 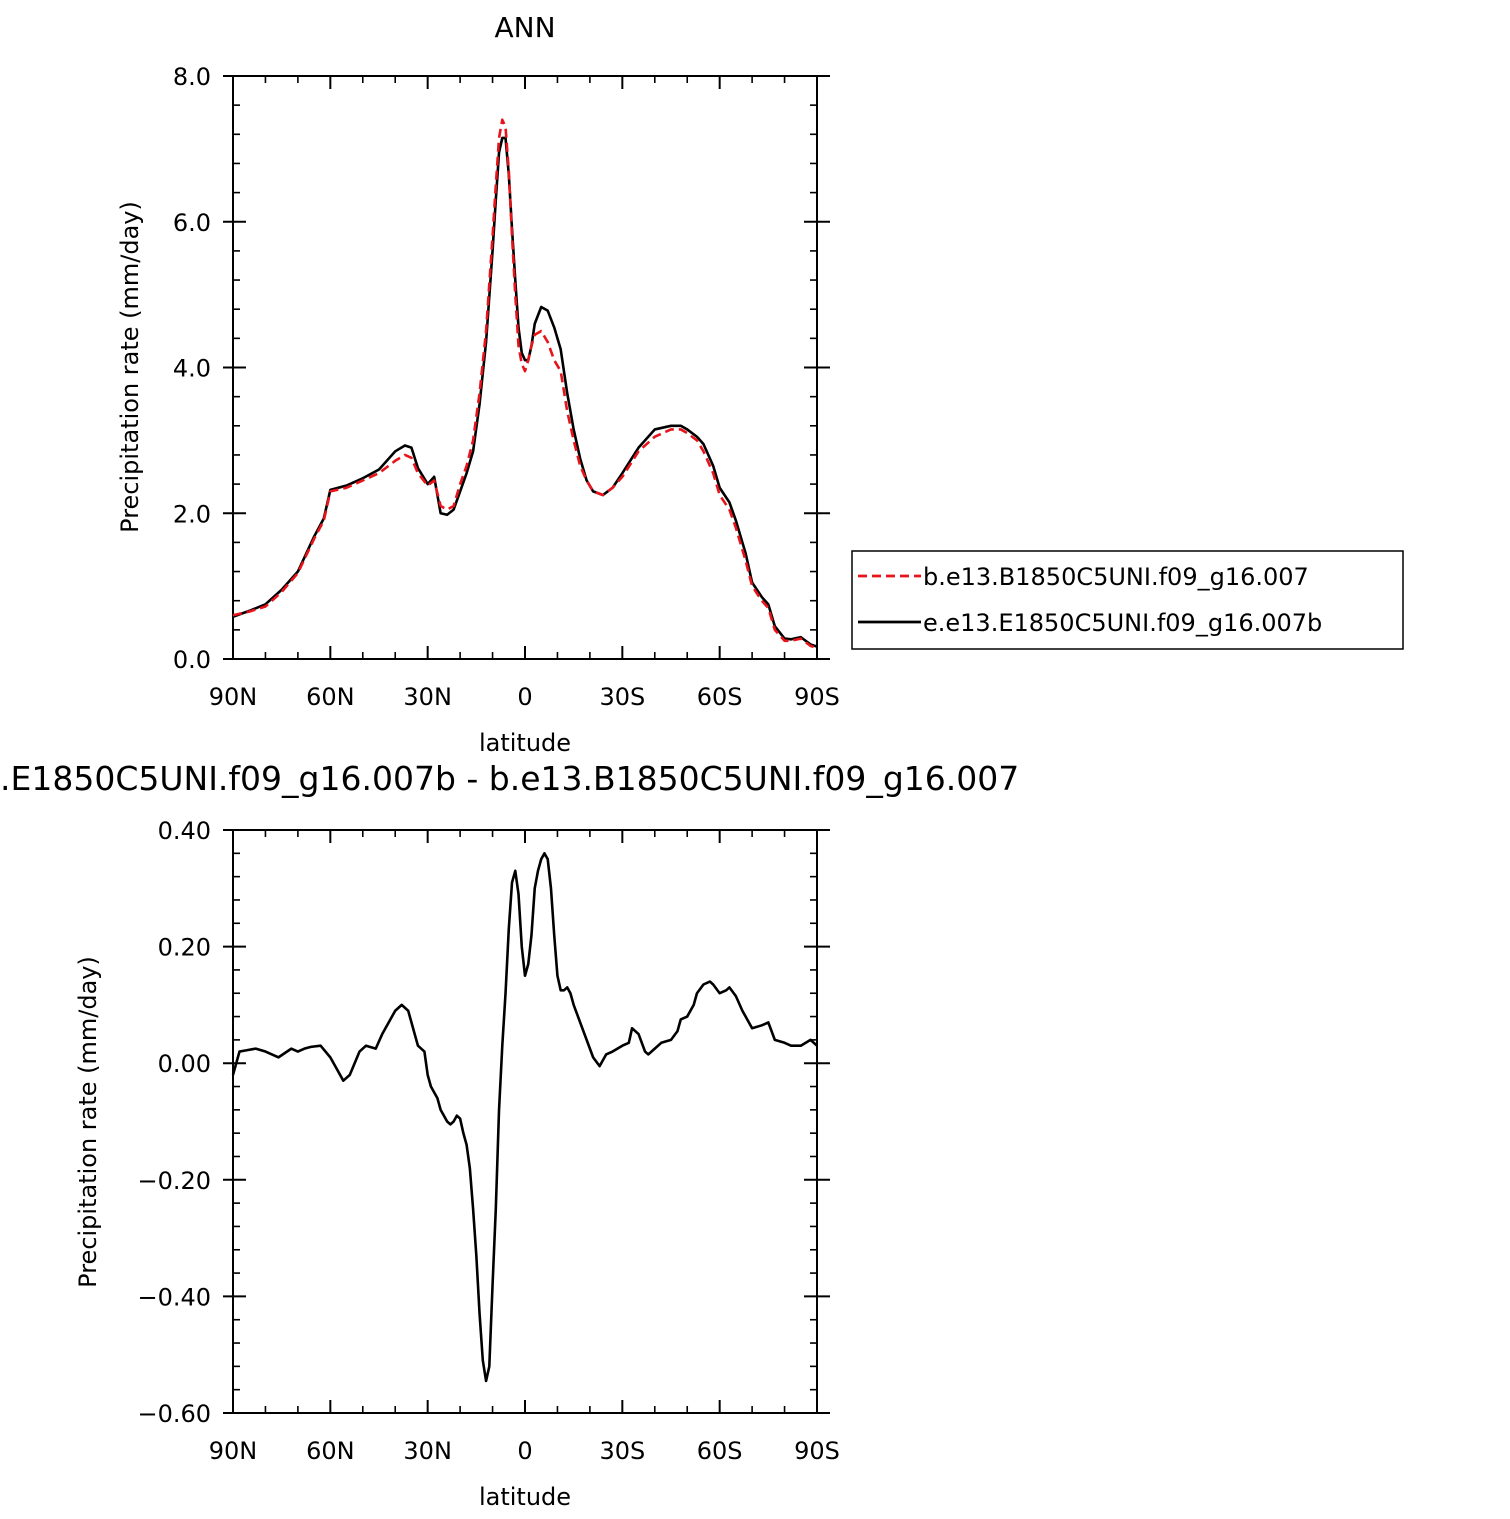 I want to click on top-y-tick-label: 0.0, so click(x=192, y=660).